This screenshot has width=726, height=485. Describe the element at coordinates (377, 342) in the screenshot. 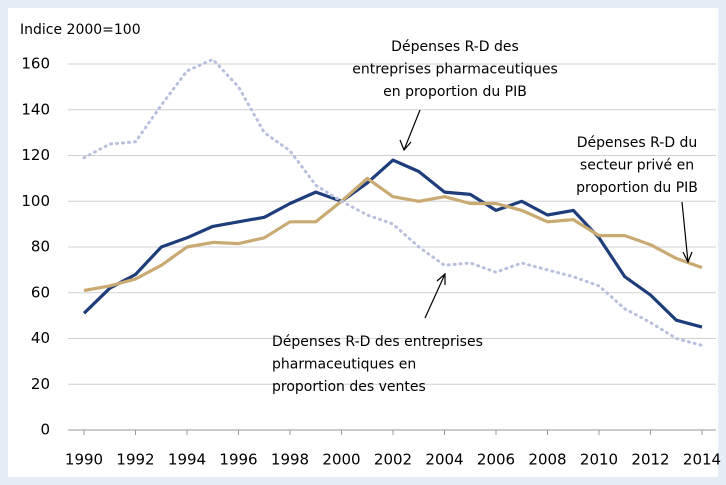

I see `annotation: Dépenses R-D des entreprises` at that location.